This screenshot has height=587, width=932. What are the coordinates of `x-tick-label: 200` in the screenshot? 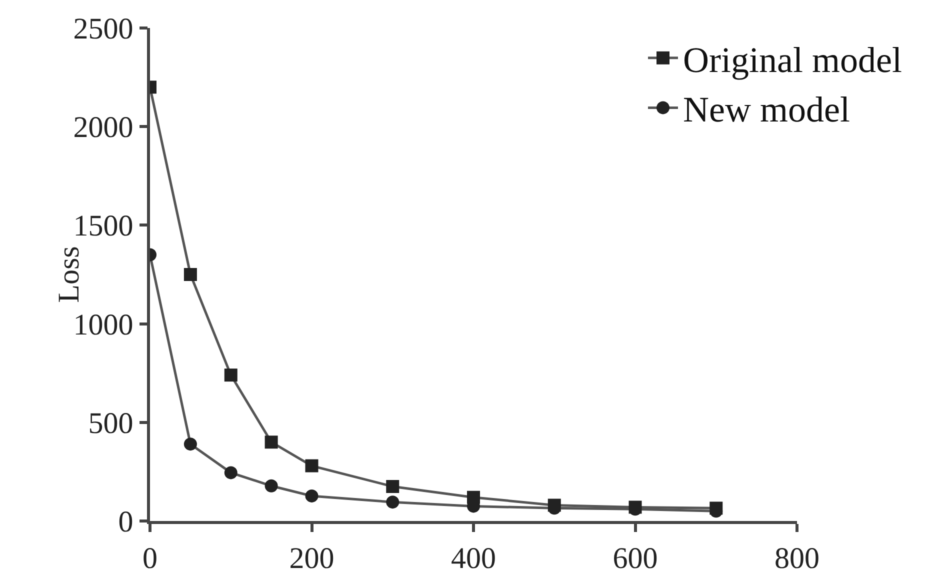 It's located at (311, 558).